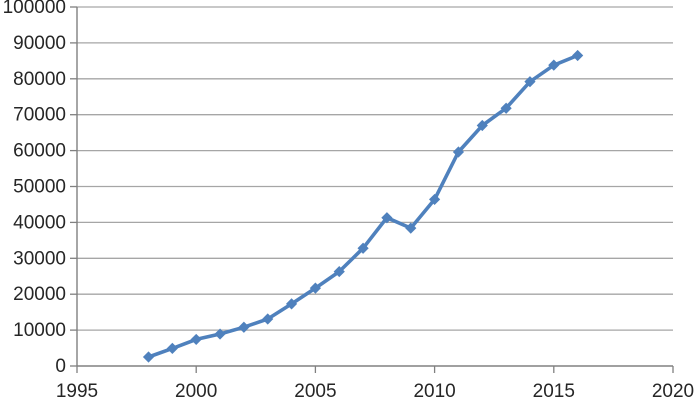 The image size is (694, 401). Describe the element at coordinates (220, 334) in the screenshot. I see `data-point-2001` at that location.